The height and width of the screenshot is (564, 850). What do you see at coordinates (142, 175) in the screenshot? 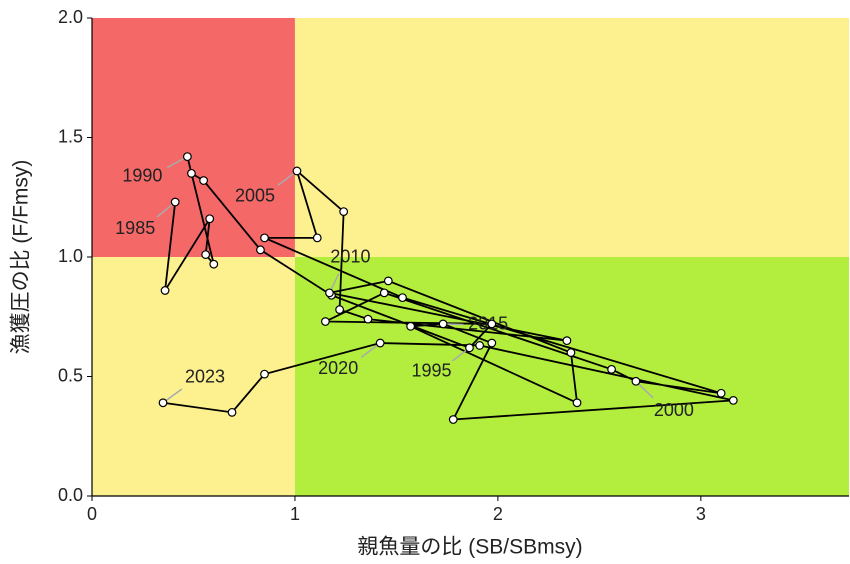
I see `point-label: 1990` at bounding box center [142, 175].